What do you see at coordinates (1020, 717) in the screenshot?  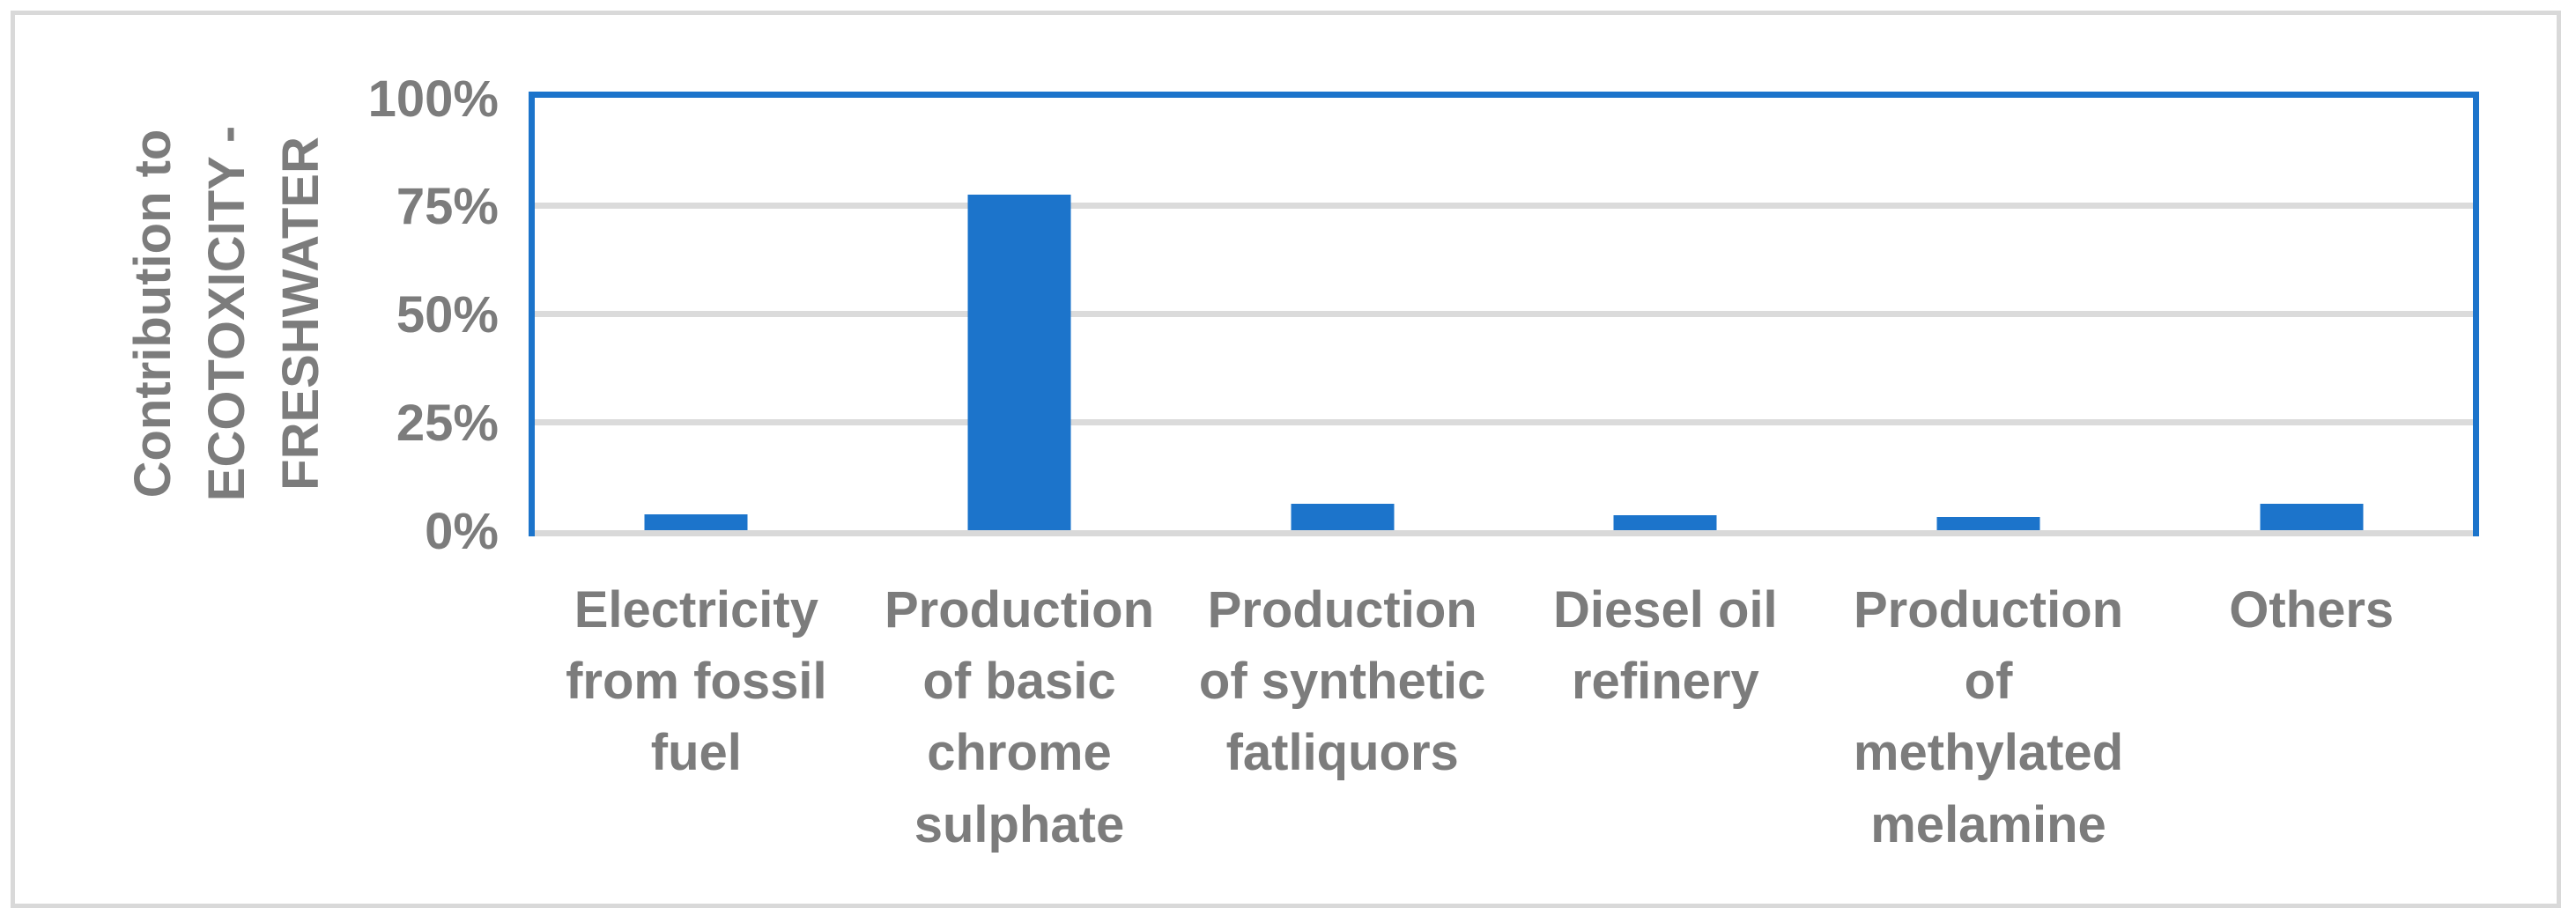 I see `x-category-label-2: Production of basic chrome sulphate` at bounding box center [1020, 717].